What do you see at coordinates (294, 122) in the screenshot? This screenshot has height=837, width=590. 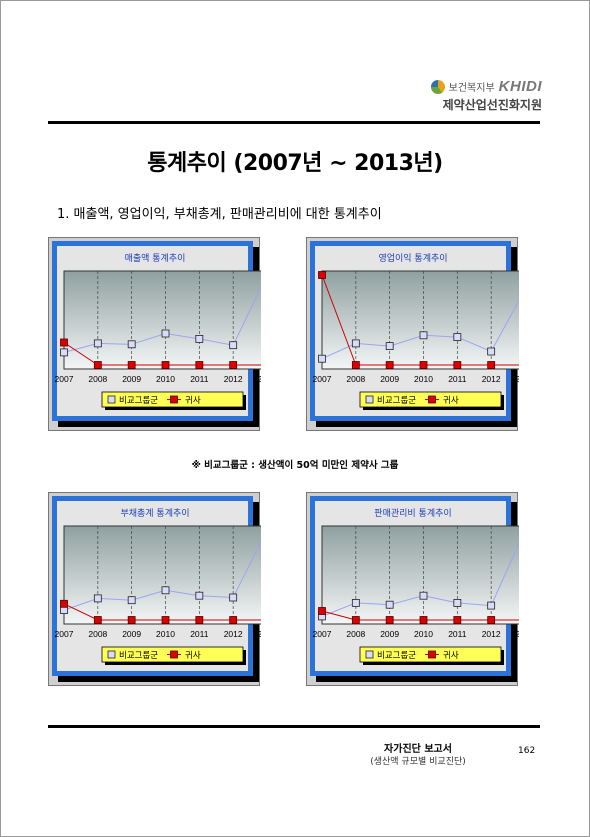 I see `header-rule` at bounding box center [294, 122].